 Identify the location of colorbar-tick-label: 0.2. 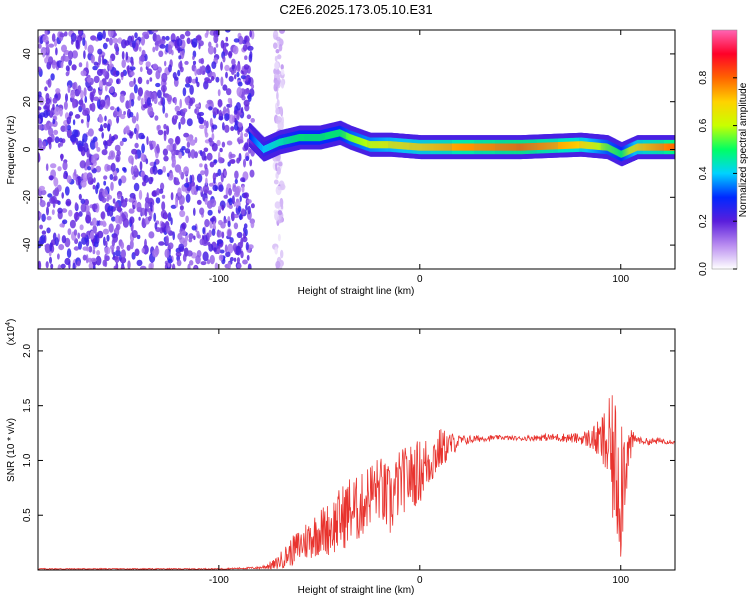
(703, 221).